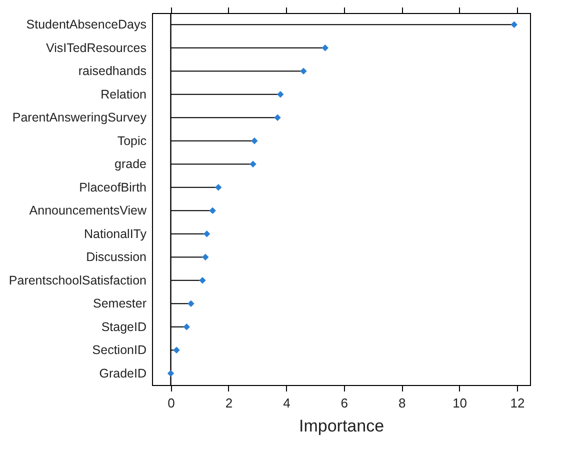 The height and width of the screenshot is (463, 562). I want to click on y-tick-label: SectionID, so click(119, 350).